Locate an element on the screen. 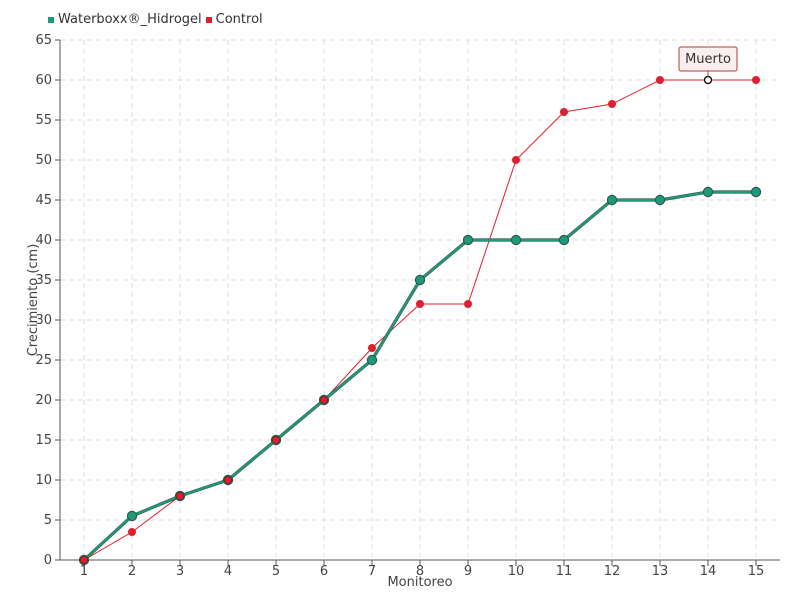  legend-item-waterboxx: Waterboxx®_Hidrogel is located at coordinates (125, 19).